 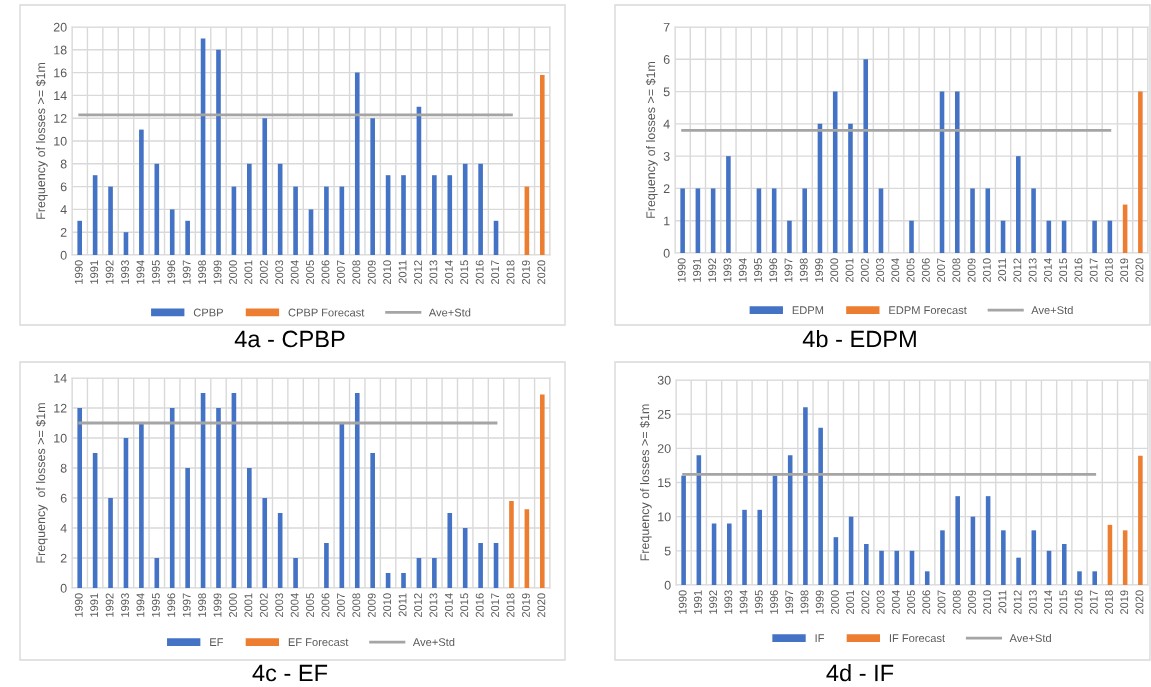 I want to click on x-tick-label: 2005, so click(x=310, y=605).